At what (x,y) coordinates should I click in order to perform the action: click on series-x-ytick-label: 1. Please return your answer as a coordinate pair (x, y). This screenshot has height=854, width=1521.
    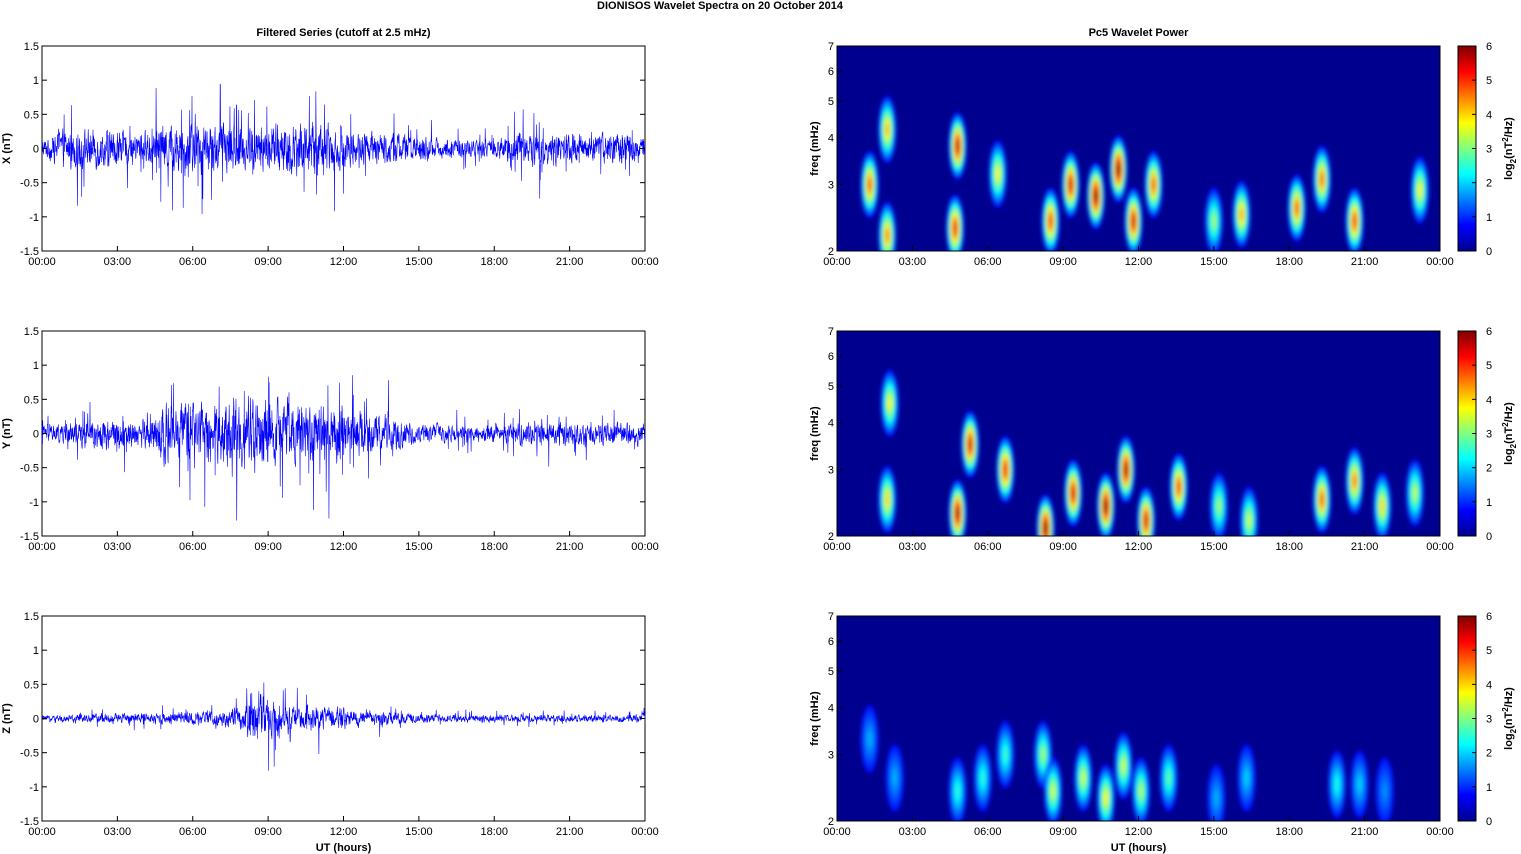
    Looking at the image, I should click on (36, 81).